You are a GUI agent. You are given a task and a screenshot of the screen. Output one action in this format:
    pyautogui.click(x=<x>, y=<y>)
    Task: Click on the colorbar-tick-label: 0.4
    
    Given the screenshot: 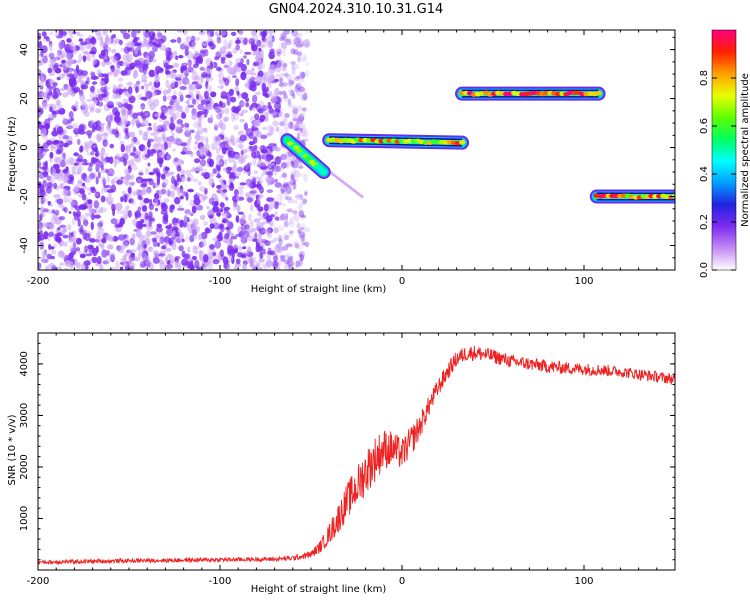 What is the action you would take?
    pyautogui.click(x=704, y=174)
    